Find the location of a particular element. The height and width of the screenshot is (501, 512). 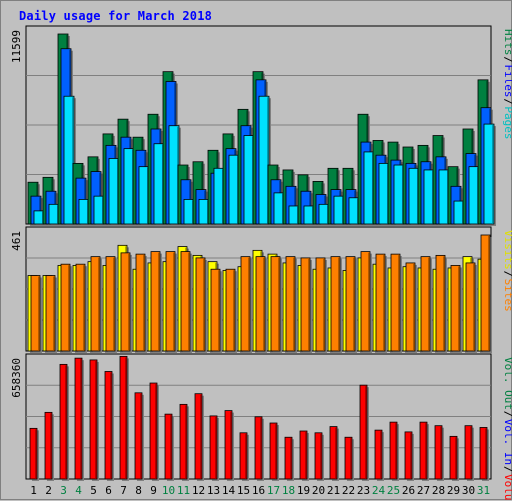

x-tick-label: 11 is located at coordinates (183, 490).